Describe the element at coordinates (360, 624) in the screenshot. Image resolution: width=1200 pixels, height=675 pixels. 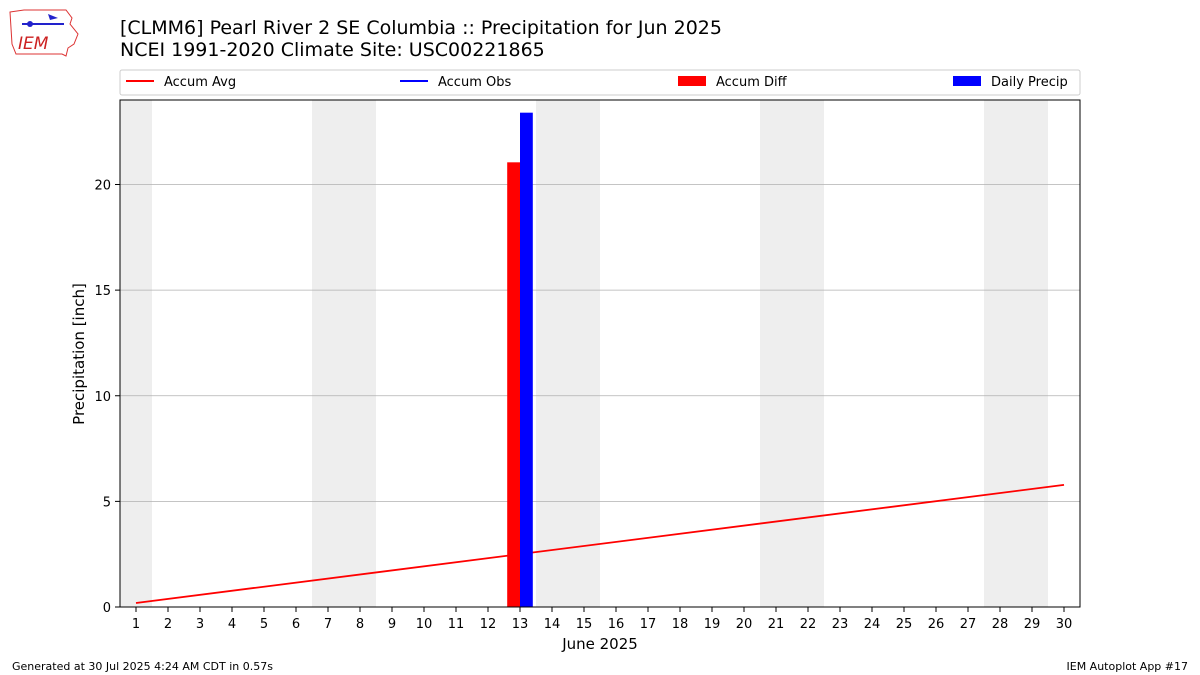
I see `x-tick-label-8: 8` at that location.